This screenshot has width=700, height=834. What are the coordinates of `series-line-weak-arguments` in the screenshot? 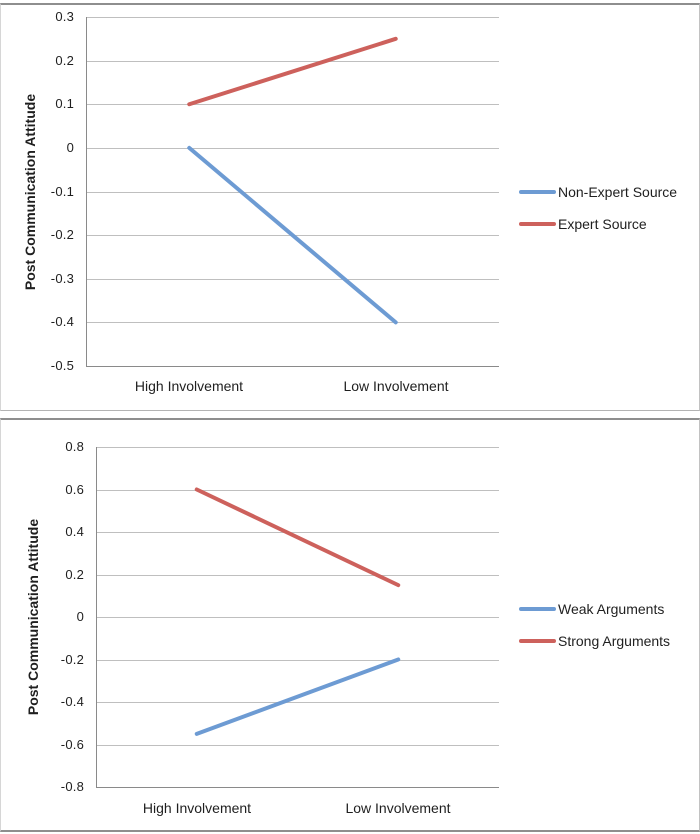 It's located at (297, 696).